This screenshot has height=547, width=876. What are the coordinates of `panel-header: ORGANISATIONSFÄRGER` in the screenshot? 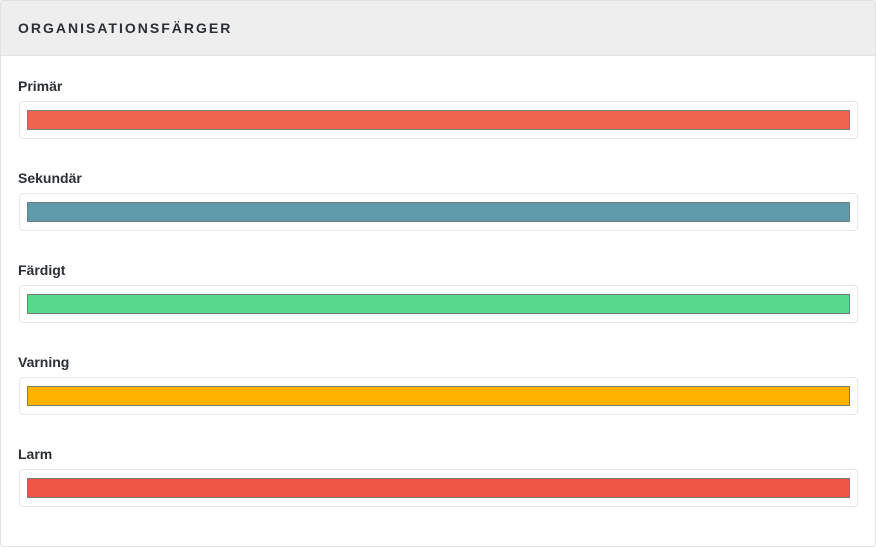 It's located at (438, 28).